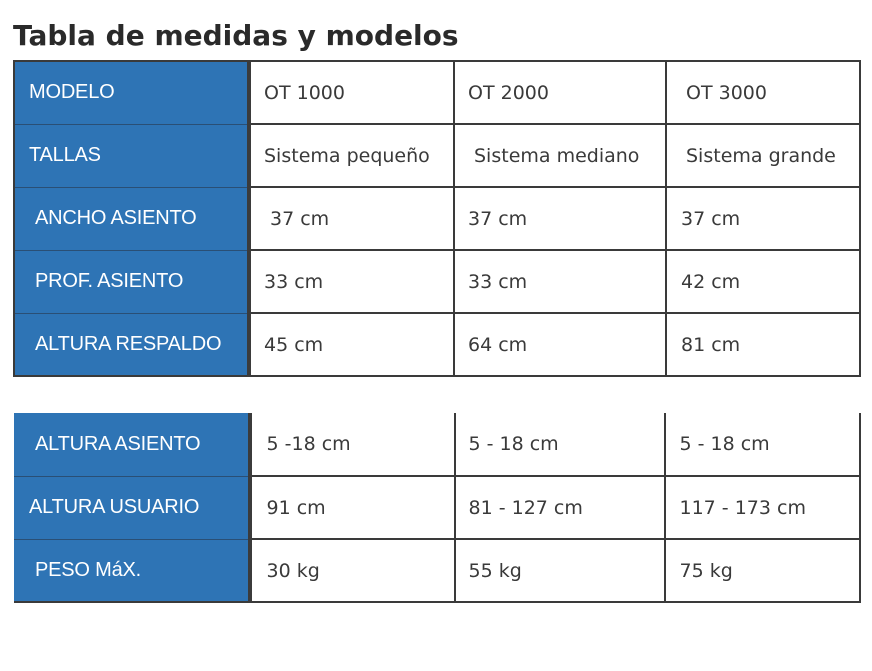 The height and width of the screenshot is (671, 872). I want to click on cell-modelo-ot3000: OT 3000, so click(763, 92).